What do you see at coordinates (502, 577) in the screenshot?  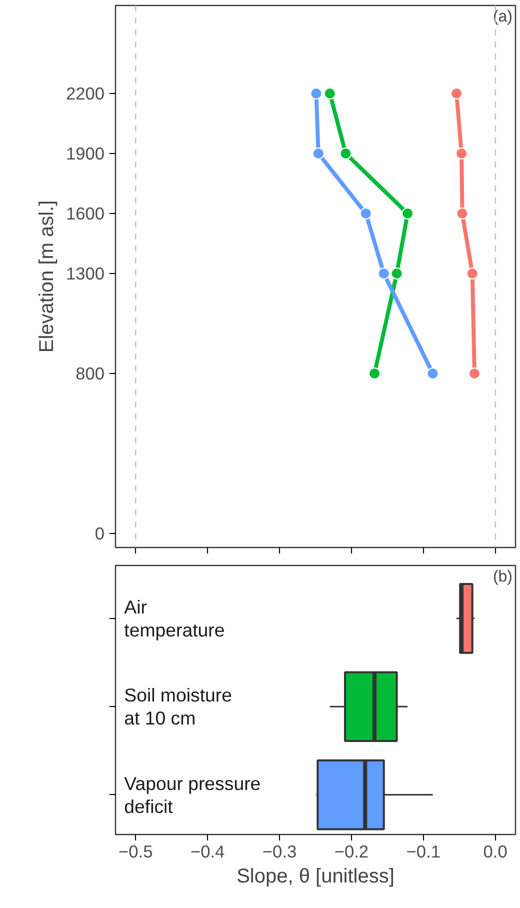 I see `annotation: (b)` at bounding box center [502, 577].